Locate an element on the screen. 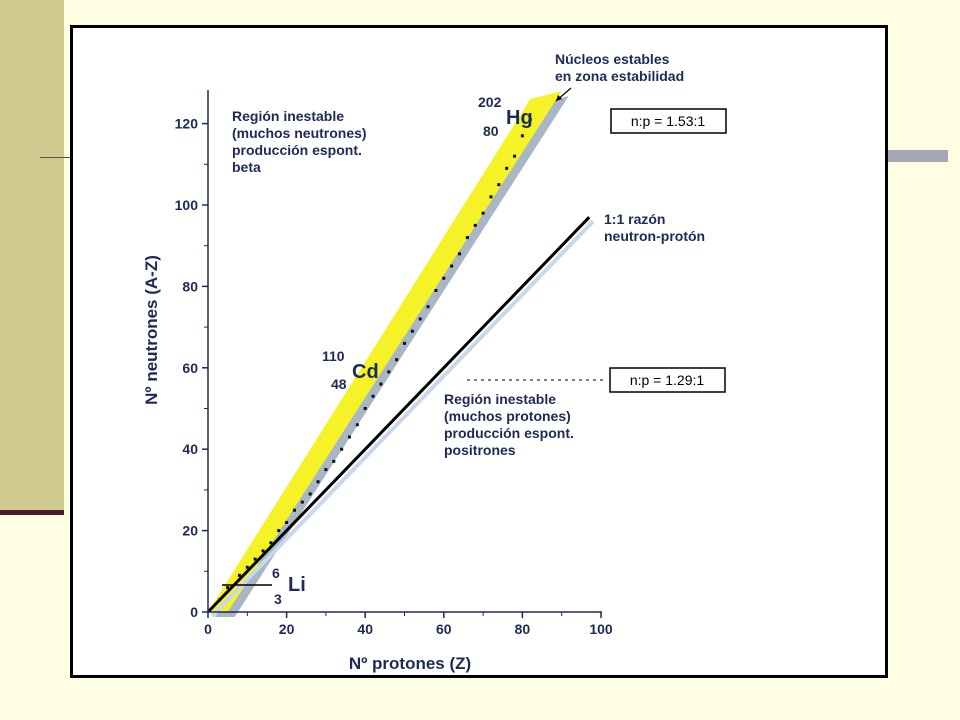 The image size is (960, 720). lower-note-line: positrones is located at coordinates (480, 450).